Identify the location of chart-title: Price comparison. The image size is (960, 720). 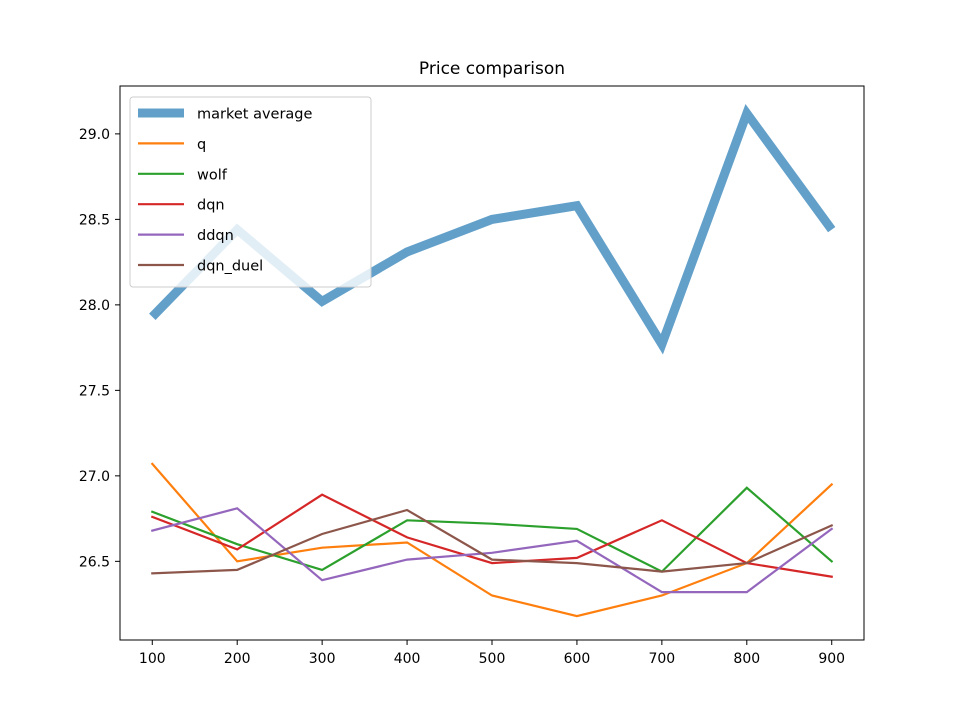
(492, 69).